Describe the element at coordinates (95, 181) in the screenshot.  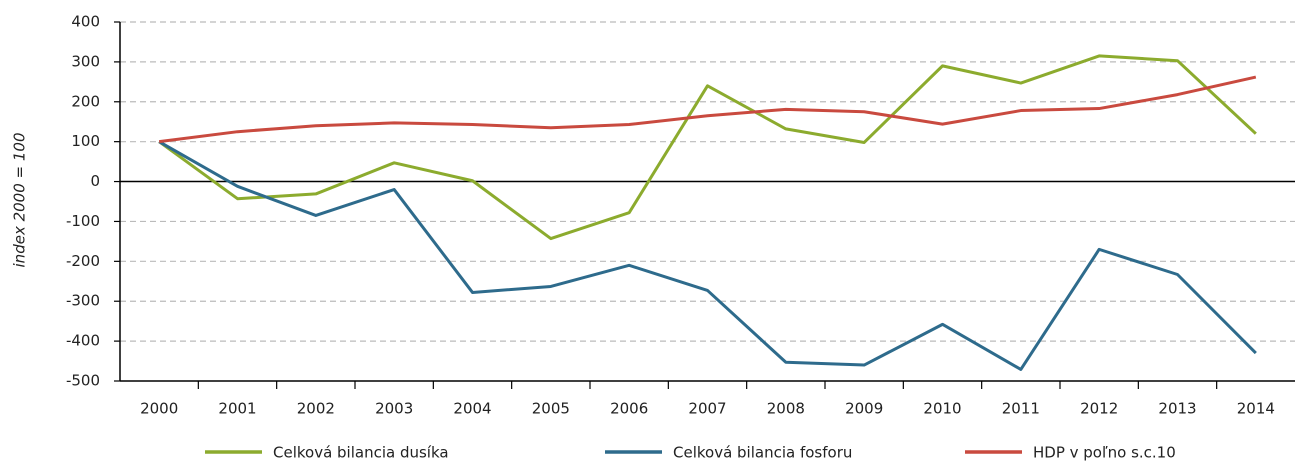
I see `y-tick-label: 0` at that location.